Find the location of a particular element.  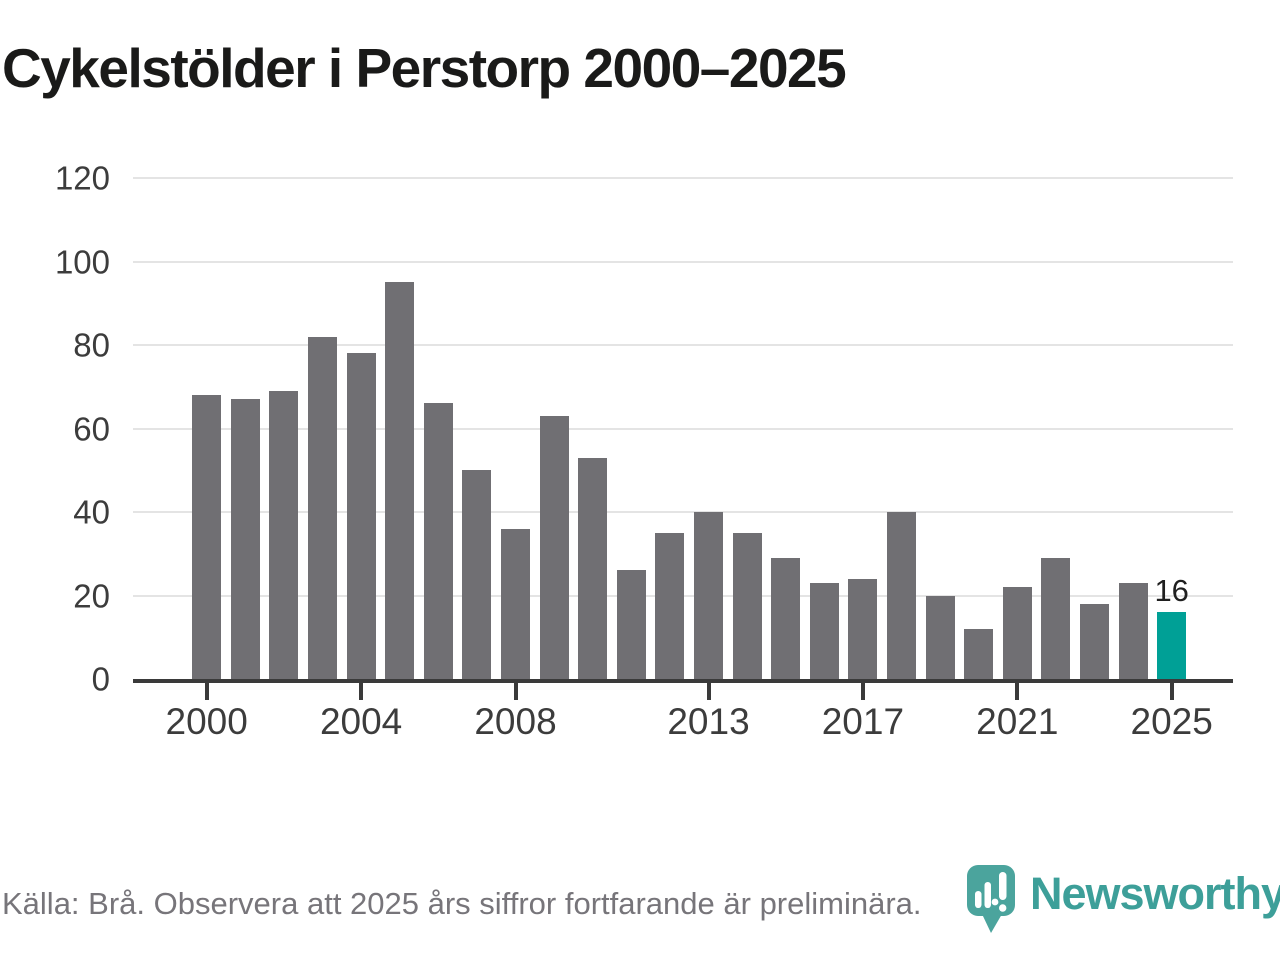

bar-2004 is located at coordinates (361, 516).